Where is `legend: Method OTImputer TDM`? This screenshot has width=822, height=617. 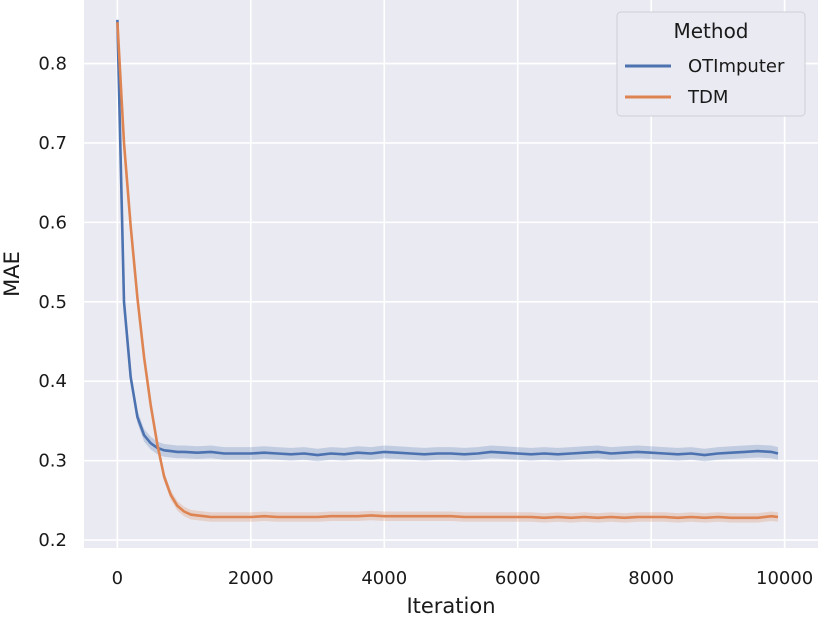 legend: Method OTImputer TDM is located at coordinates (711, 64).